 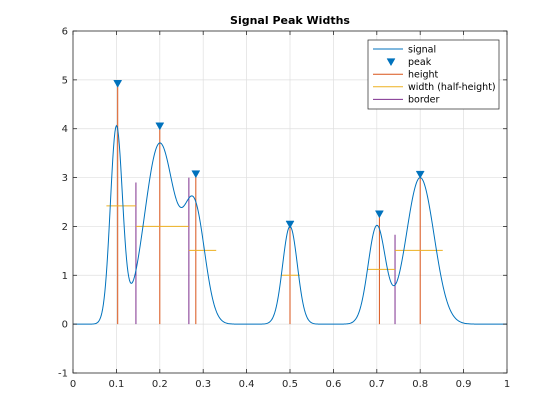 What do you see at coordinates (116, 384) in the screenshot?
I see `x-tick-label: 0.1` at bounding box center [116, 384].